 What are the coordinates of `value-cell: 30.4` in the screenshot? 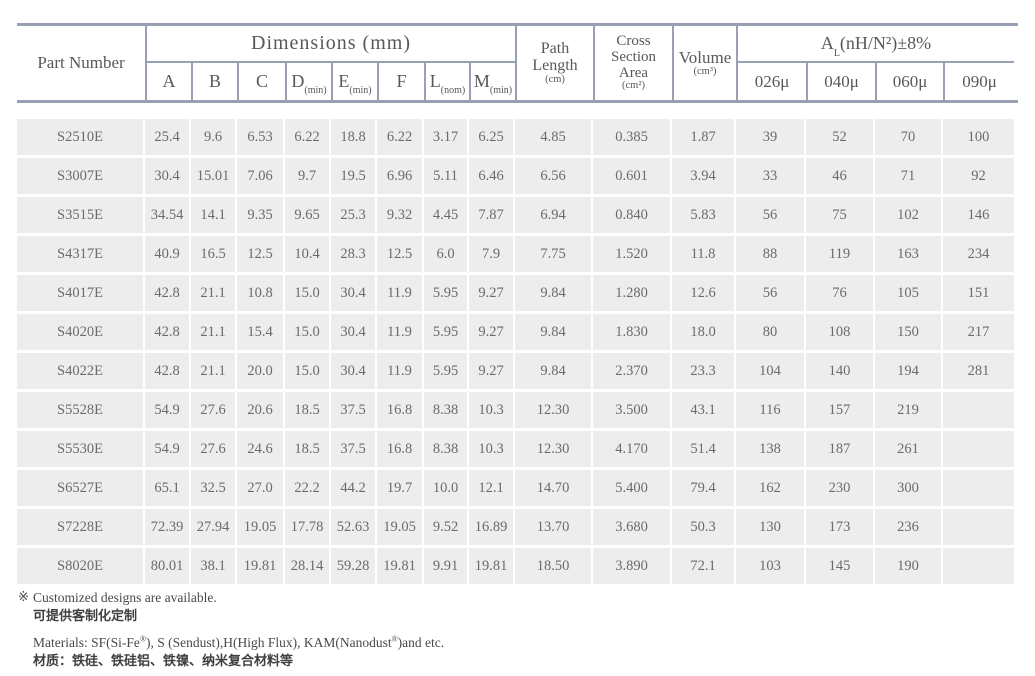 It's located at (354, 332).